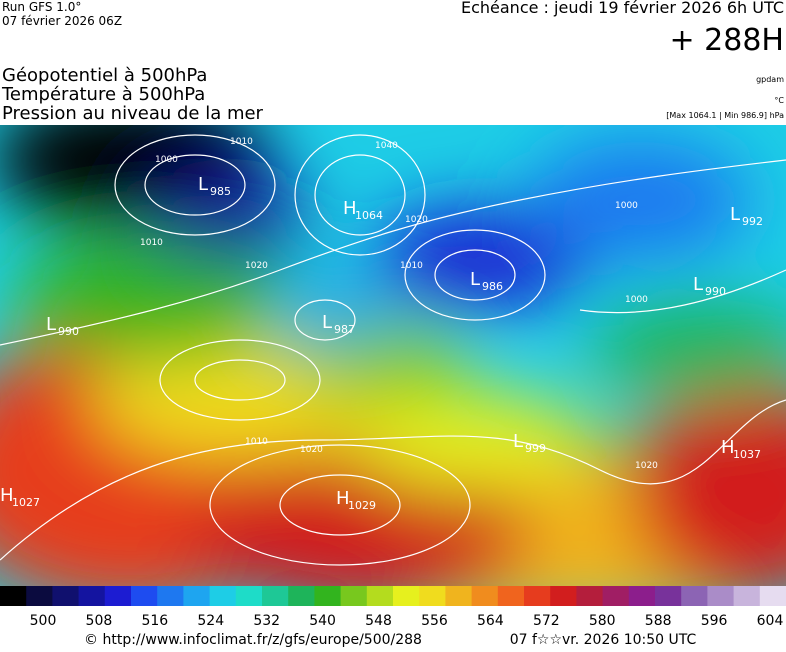 This screenshot has height=652, width=786. Describe the element at coordinates (714, 621) in the screenshot. I see `colorbar-label: 596` at that location.